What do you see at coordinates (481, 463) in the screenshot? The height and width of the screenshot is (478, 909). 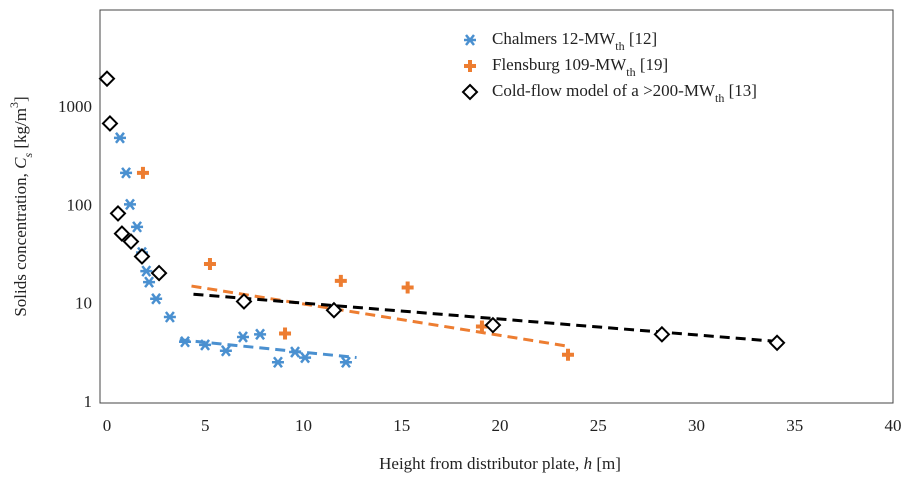 I see `text-part: Height from distributor plate,` at bounding box center [481, 463].